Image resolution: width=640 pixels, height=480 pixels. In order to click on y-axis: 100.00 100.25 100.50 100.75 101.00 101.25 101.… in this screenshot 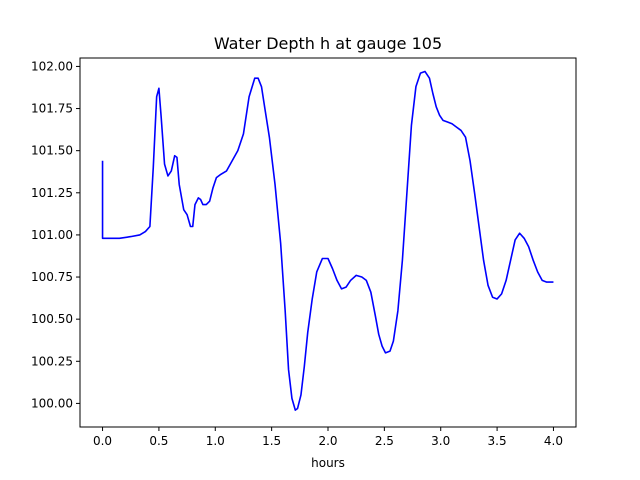, I will do `click(55, 234)`.